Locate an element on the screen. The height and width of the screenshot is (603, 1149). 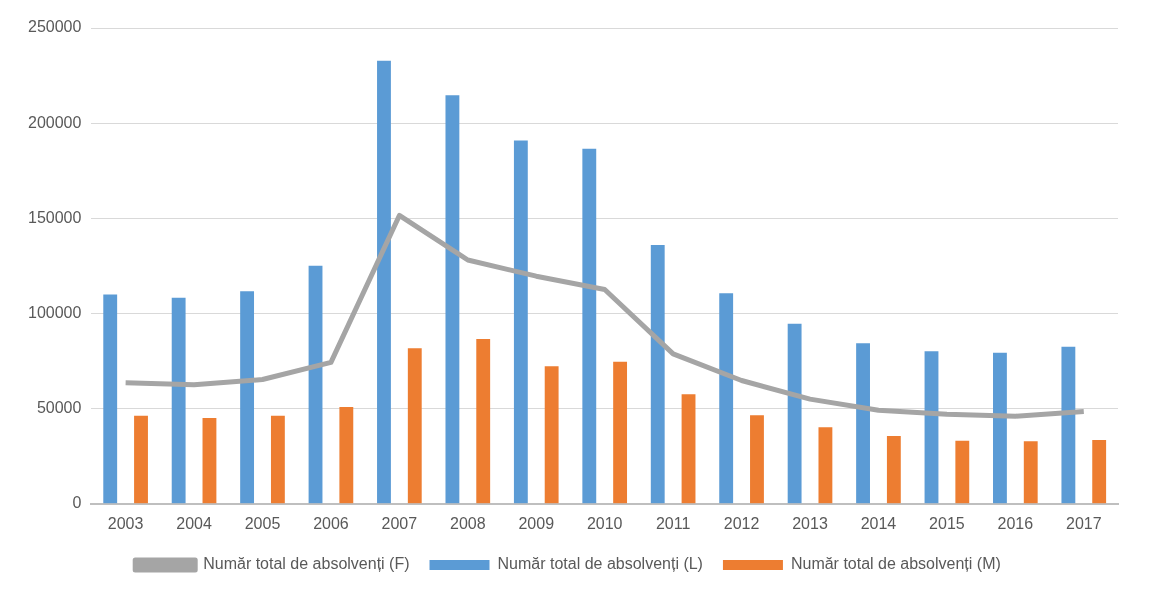
x-tick-label: 2011 is located at coordinates (673, 523).